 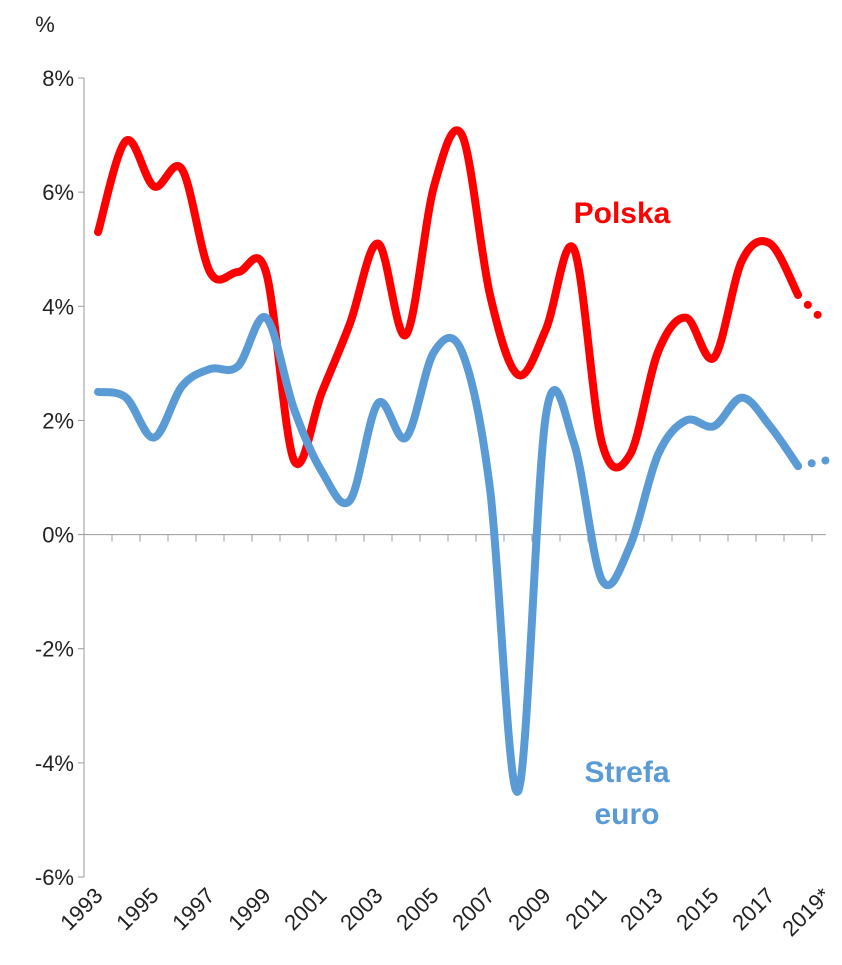 I want to click on series-label: Polska, so click(x=622, y=213).